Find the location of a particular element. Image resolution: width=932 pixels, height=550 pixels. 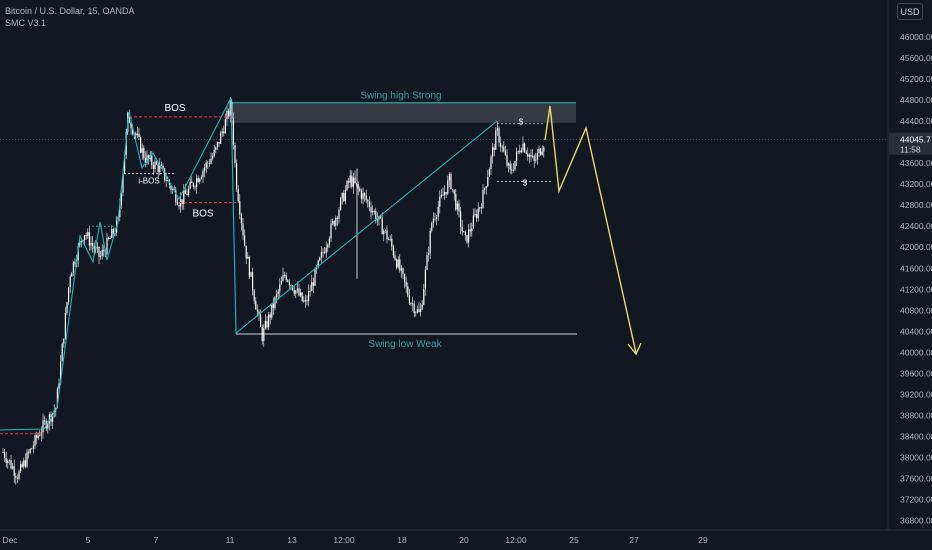

current-price-value: 44045.7 is located at coordinates (915, 140).